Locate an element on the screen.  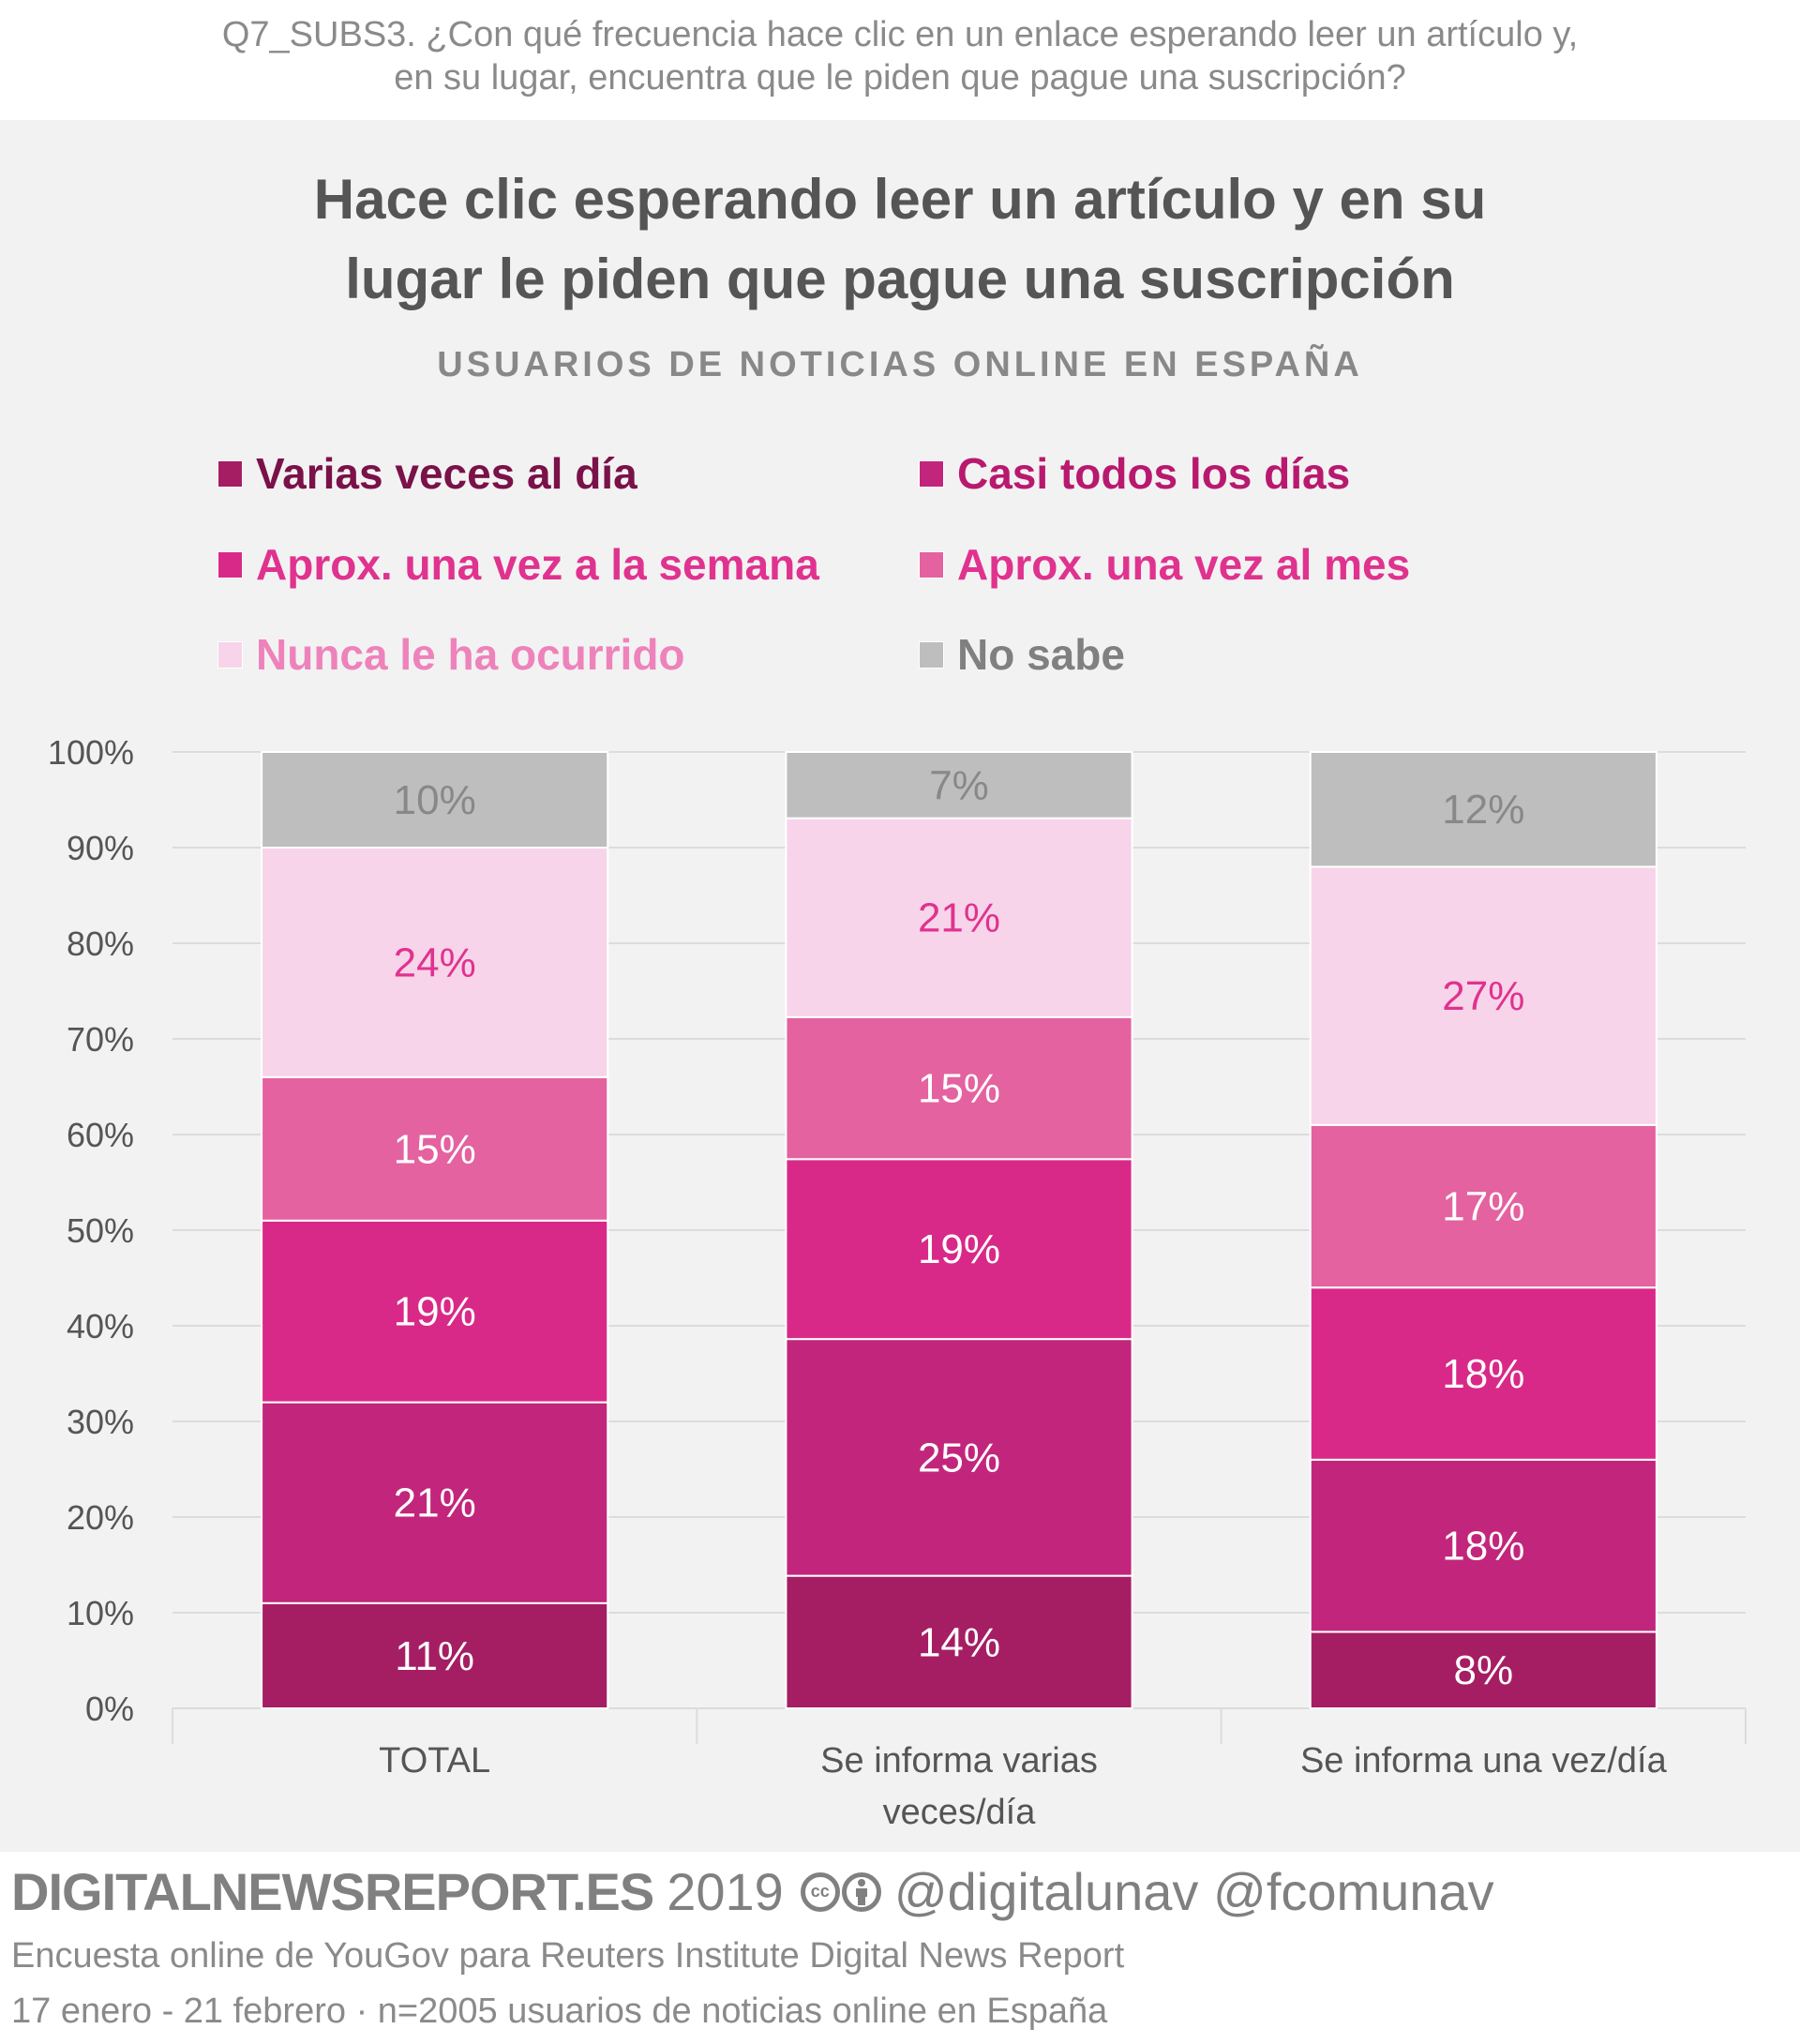
x-category-label: TOTAL is located at coordinates (434, 1761).